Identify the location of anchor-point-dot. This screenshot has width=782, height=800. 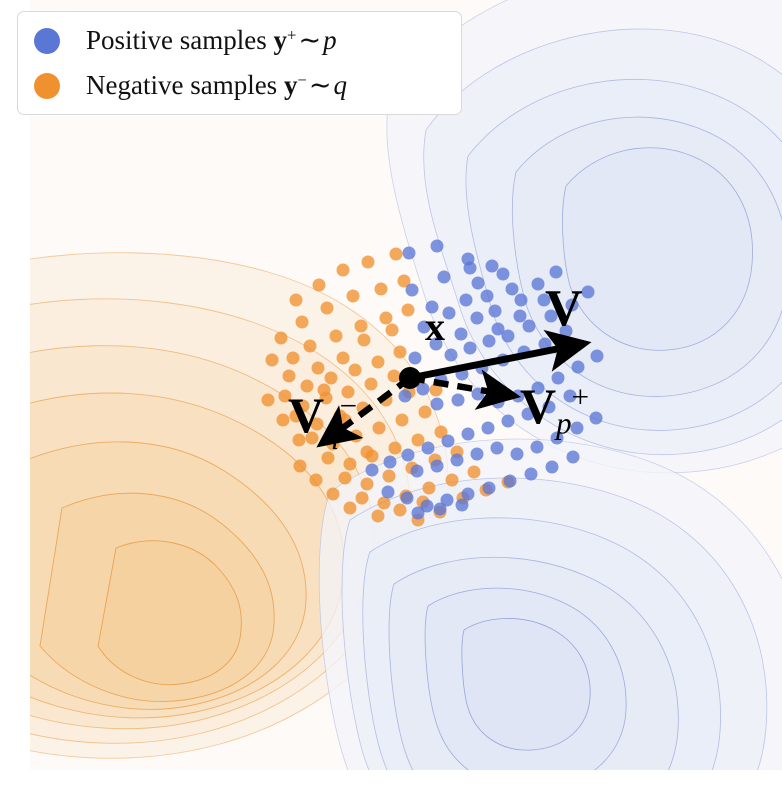
(410, 378).